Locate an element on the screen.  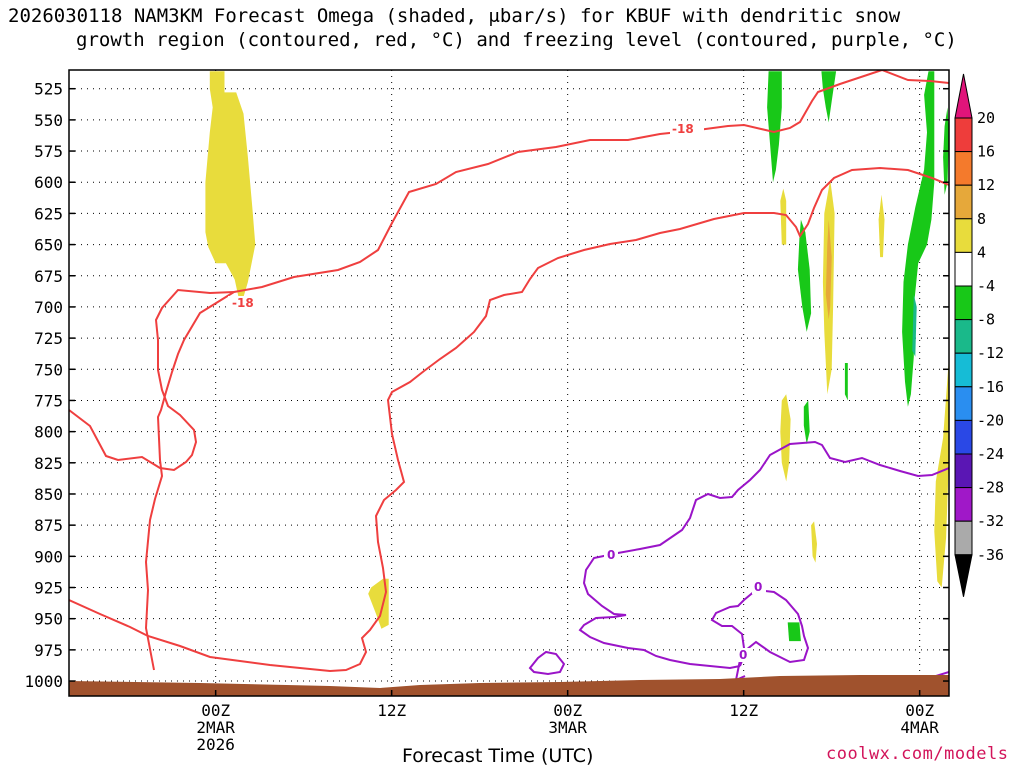
y-tick-label: 775 is located at coordinates (48, 400).